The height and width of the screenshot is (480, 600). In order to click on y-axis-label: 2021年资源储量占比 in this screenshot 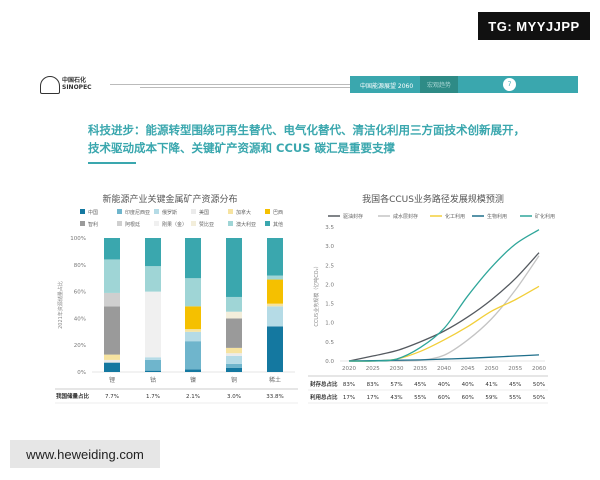, I will do `click(60, 305)`.